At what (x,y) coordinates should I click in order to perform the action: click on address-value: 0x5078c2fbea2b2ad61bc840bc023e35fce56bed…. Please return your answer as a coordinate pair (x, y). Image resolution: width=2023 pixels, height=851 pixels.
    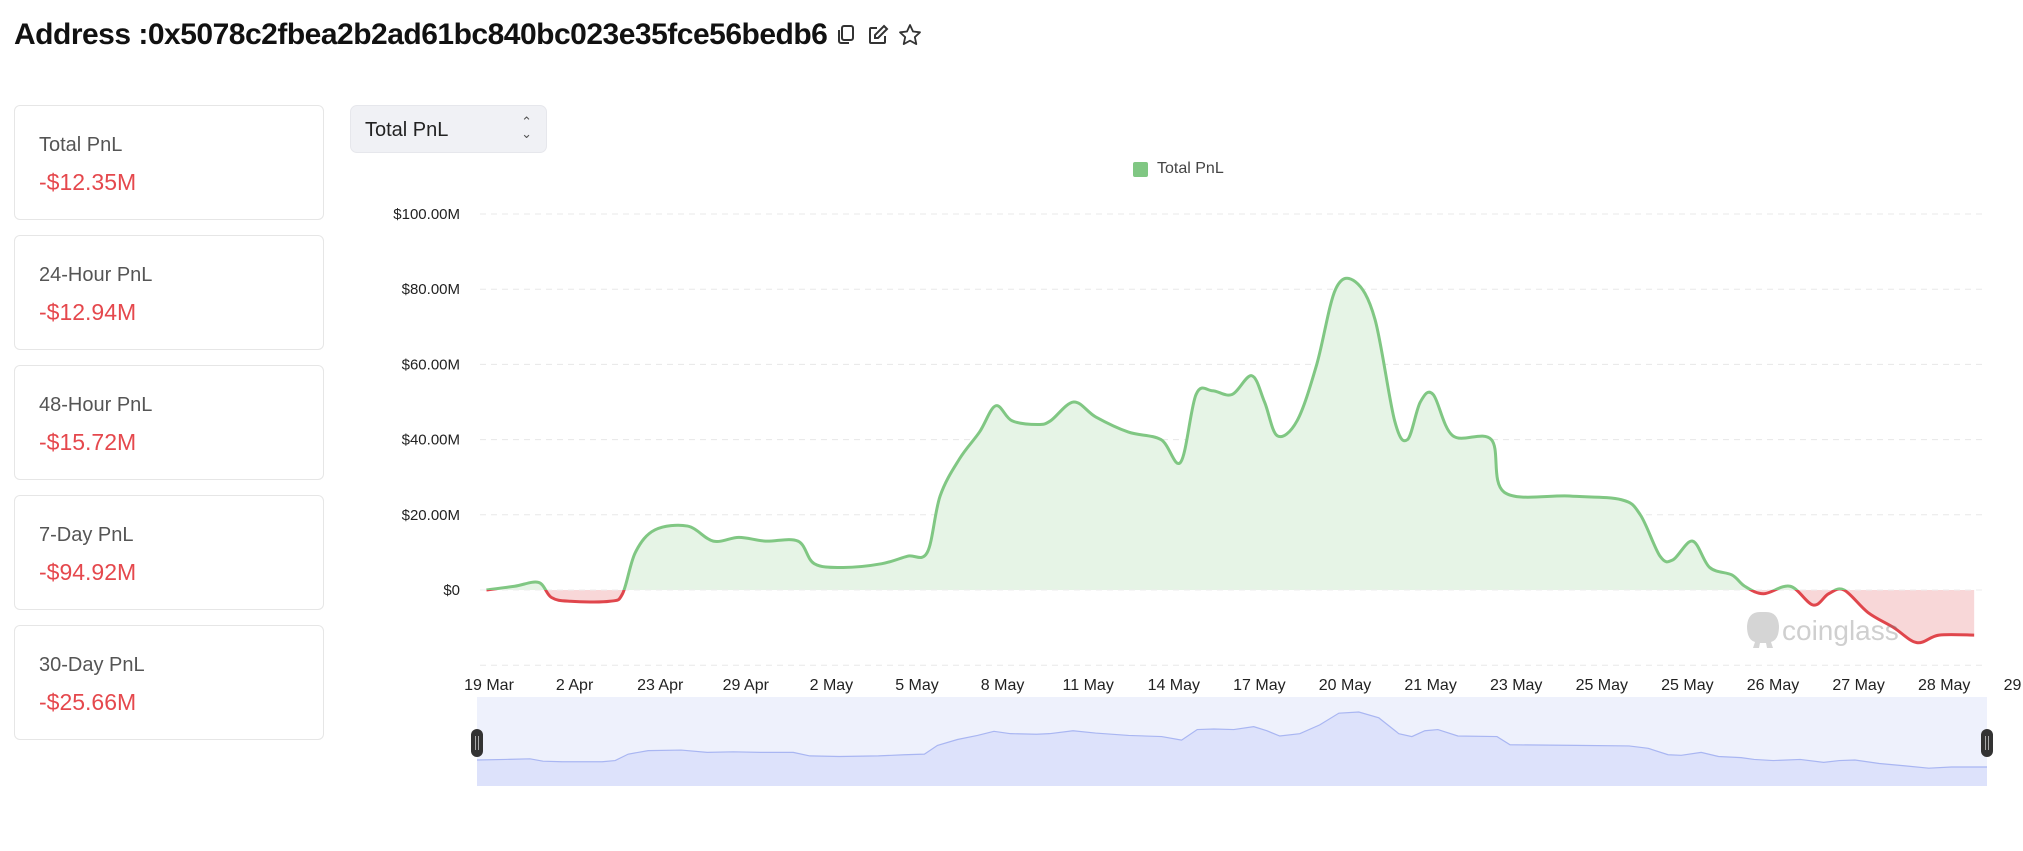
    Looking at the image, I should click on (487, 34).